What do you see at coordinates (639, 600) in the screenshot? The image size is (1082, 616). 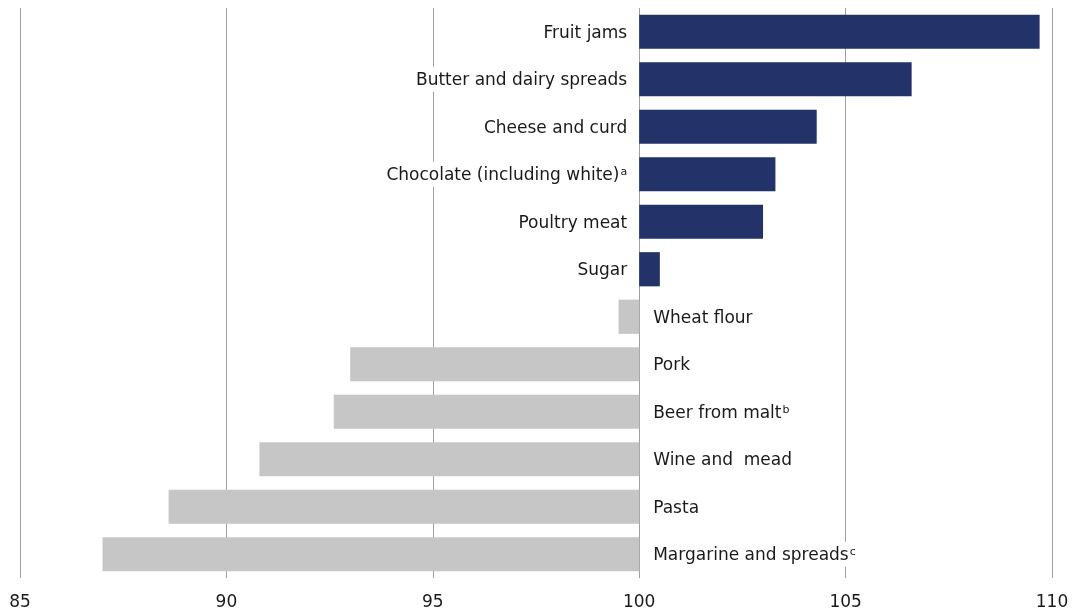 I see `x-tick-label: 100` at bounding box center [639, 600].